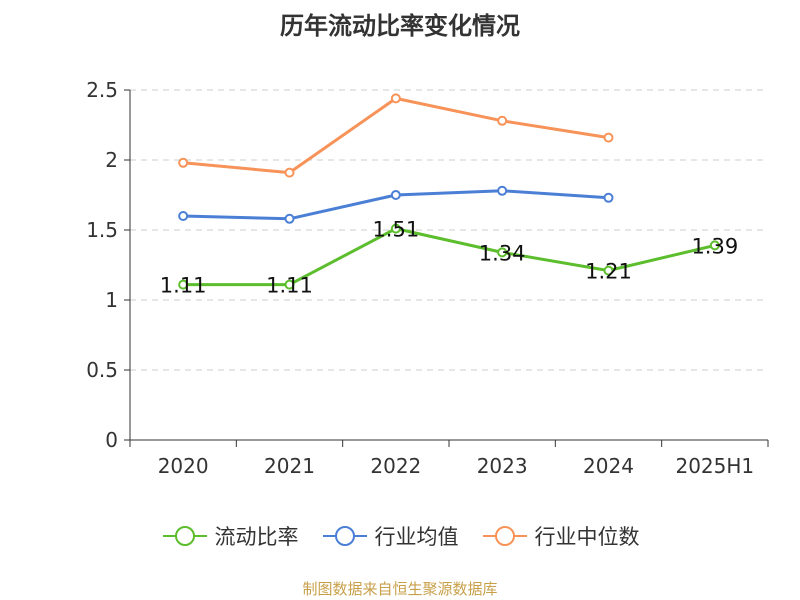 The image size is (800, 600). Describe the element at coordinates (184, 536) in the screenshot. I see `legend-marker-current-ratio` at that location.